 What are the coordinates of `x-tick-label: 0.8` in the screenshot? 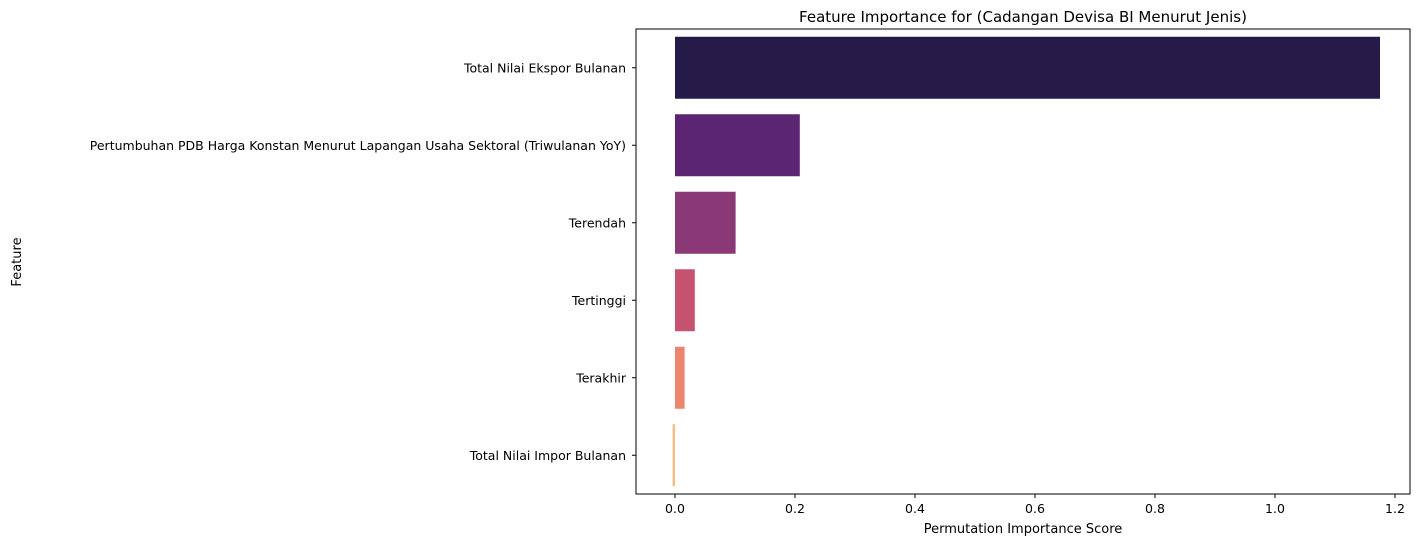 It's located at (1155, 508).